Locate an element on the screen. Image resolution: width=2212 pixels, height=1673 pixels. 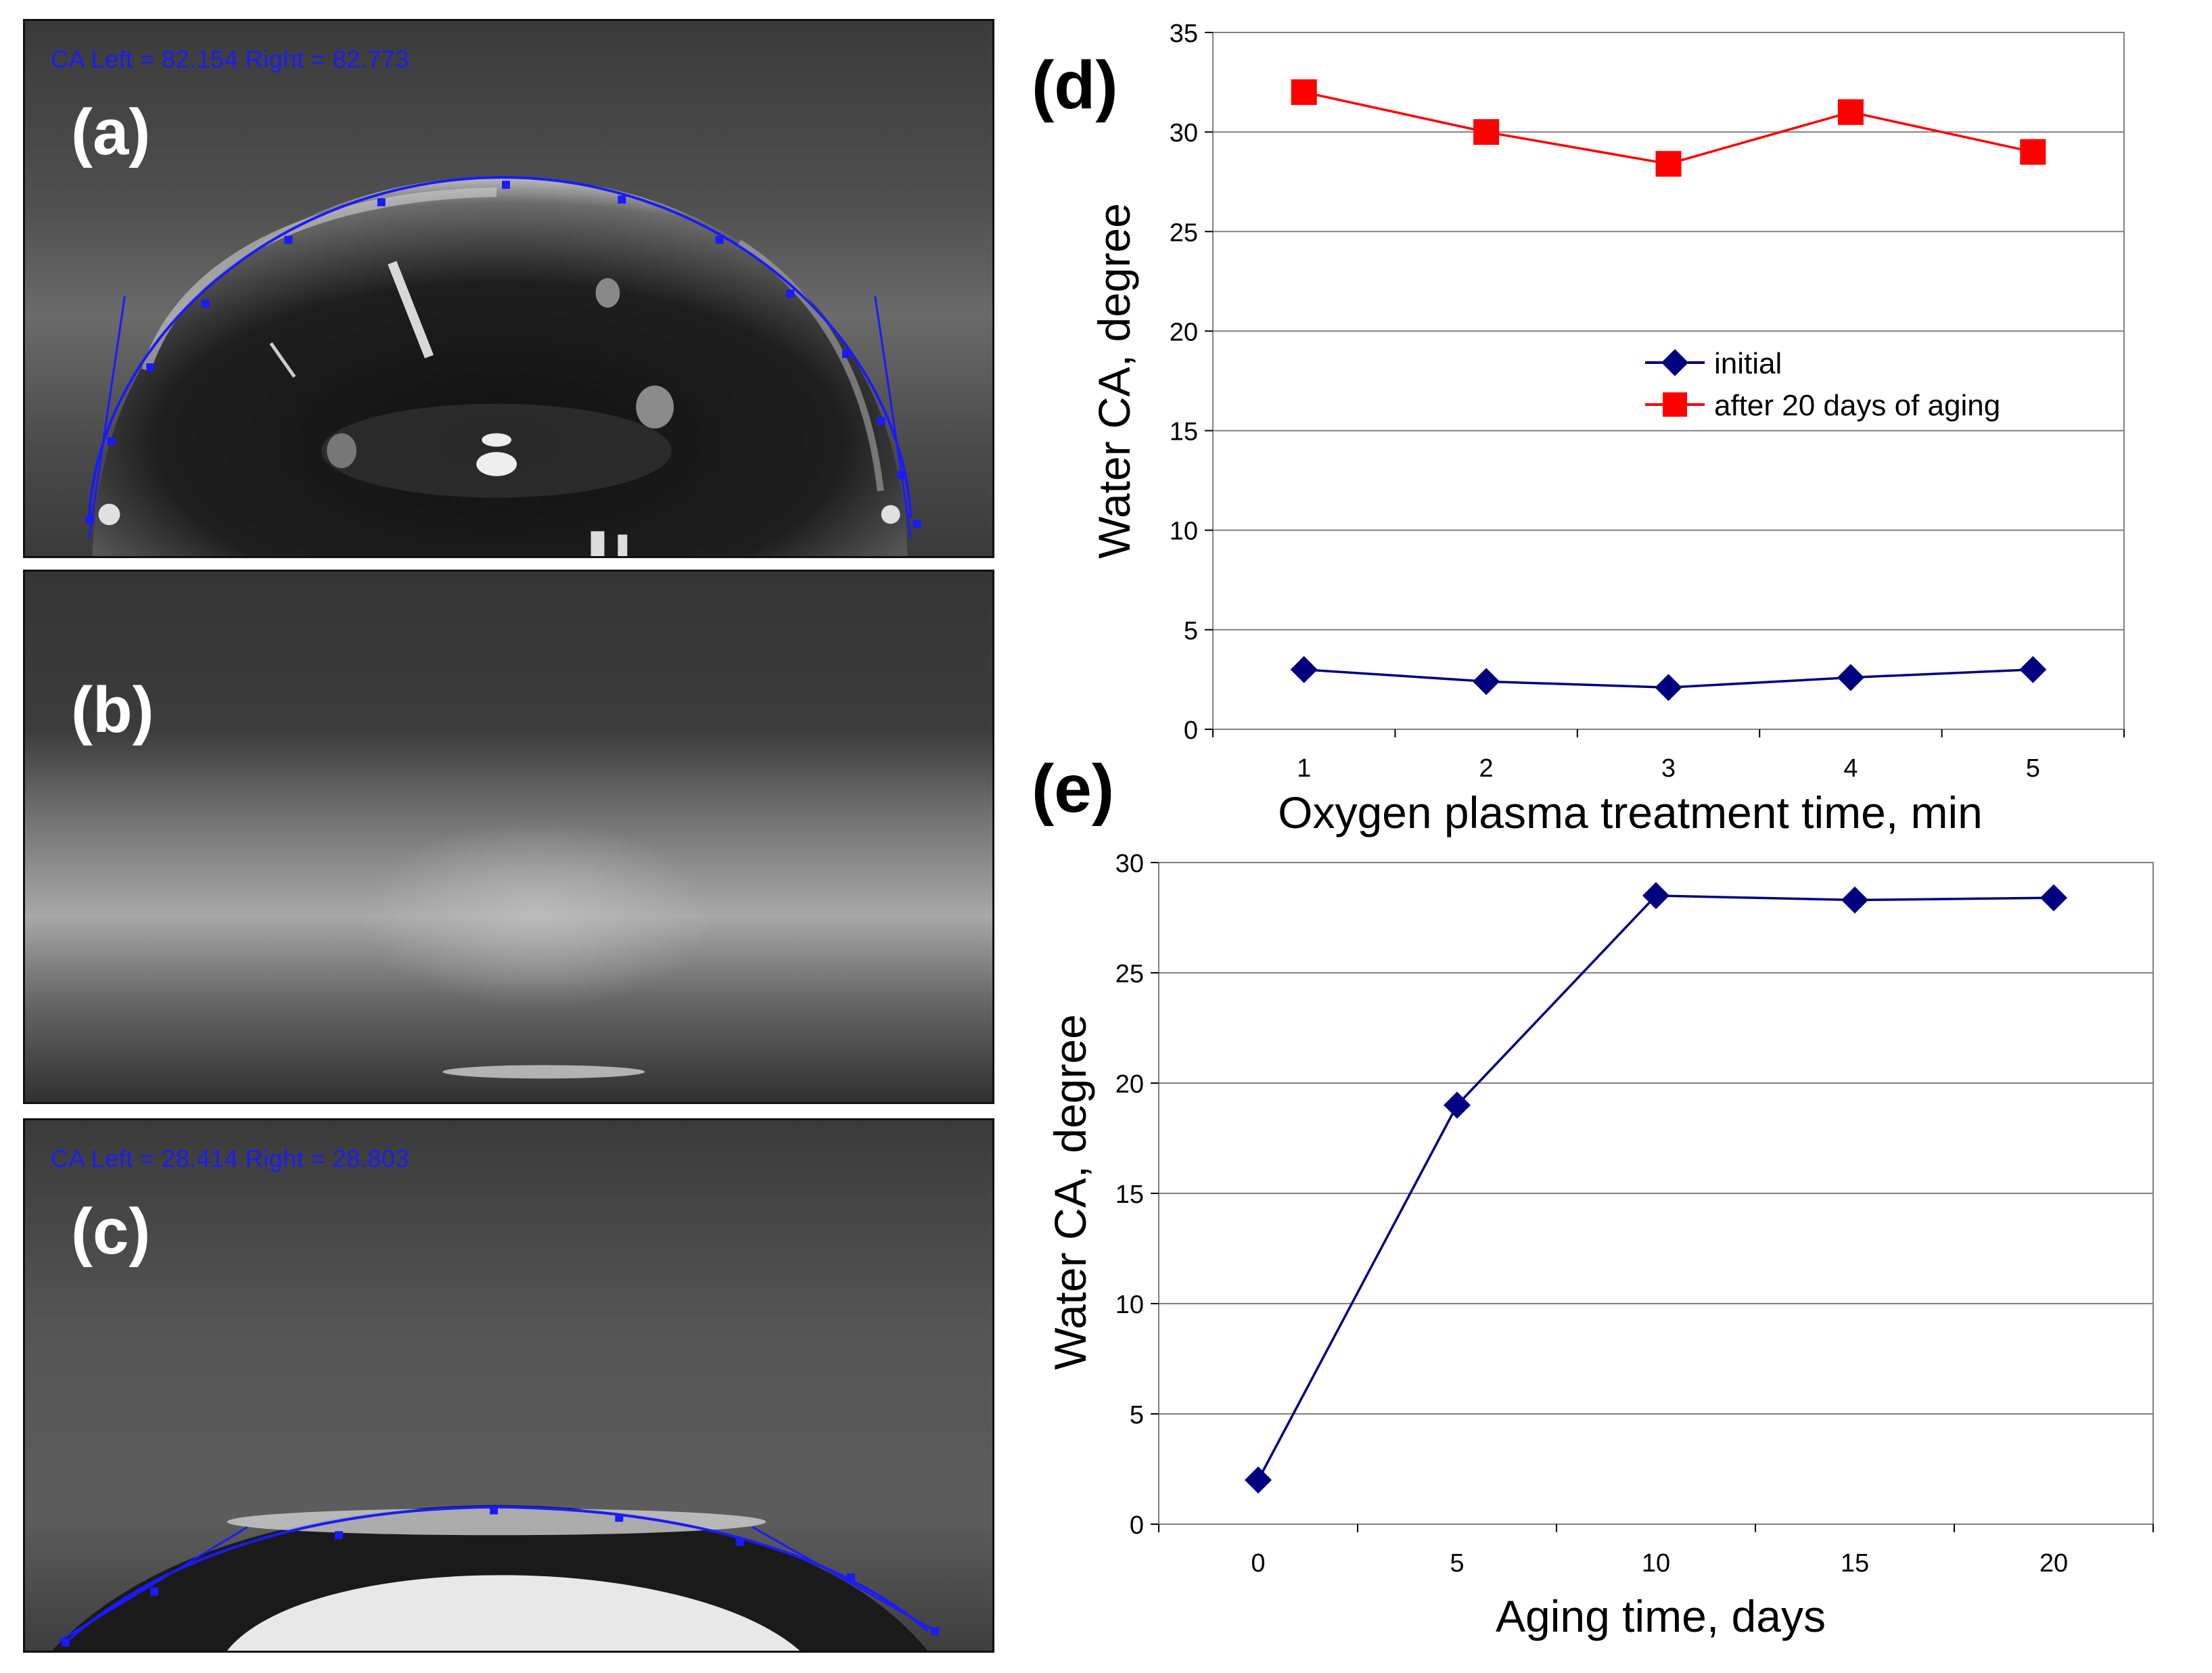
e-x-tick-label: 10 is located at coordinates (1656, 1563).